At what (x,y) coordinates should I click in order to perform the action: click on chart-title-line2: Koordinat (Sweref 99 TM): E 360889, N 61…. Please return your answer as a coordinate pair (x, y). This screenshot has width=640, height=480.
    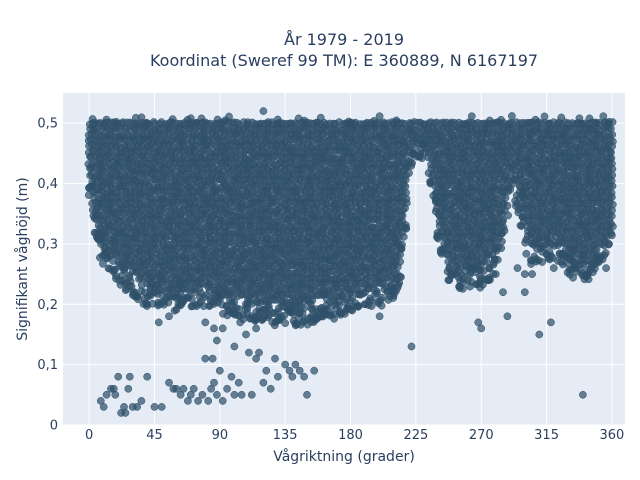
    Looking at the image, I should click on (344, 60).